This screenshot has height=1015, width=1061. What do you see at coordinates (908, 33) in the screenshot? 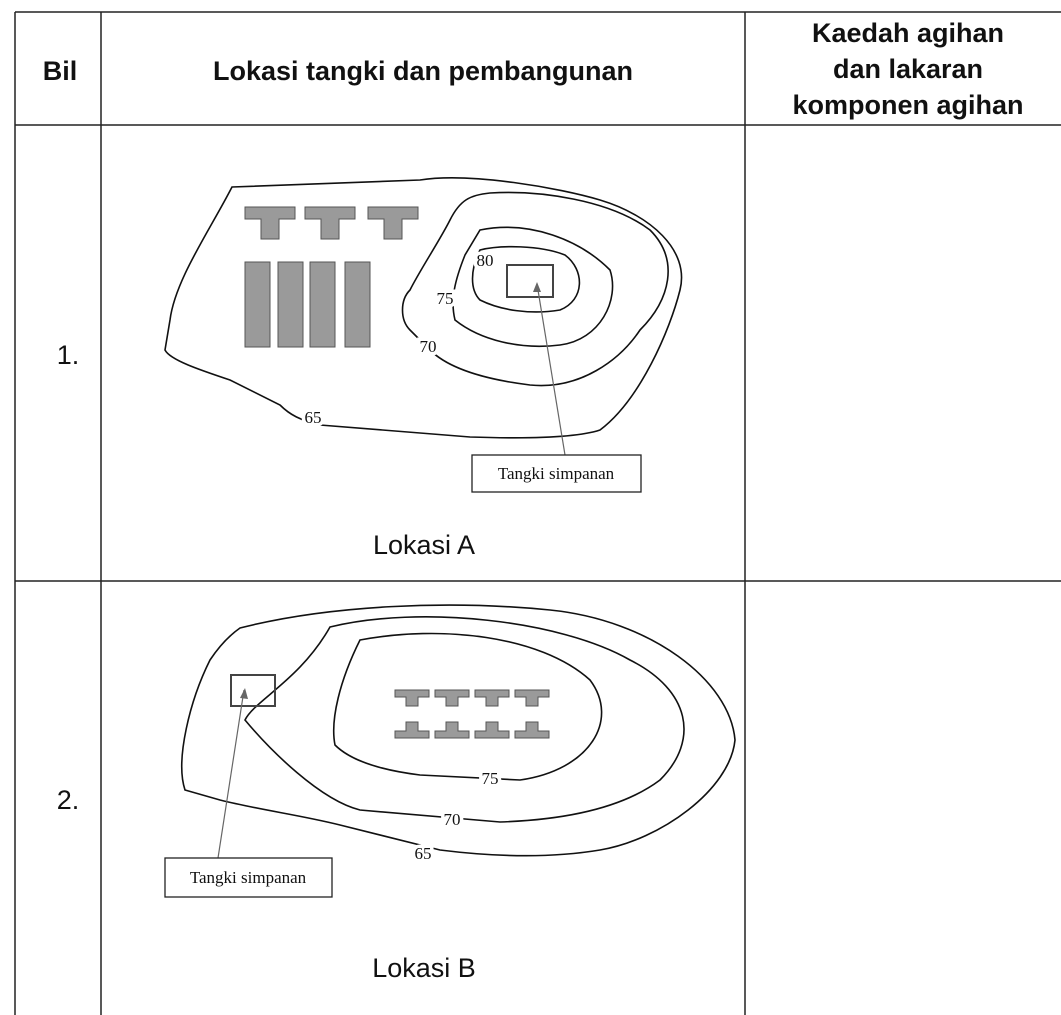
I see `header-kaedah: Kaedah agihan` at bounding box center [908, 33].